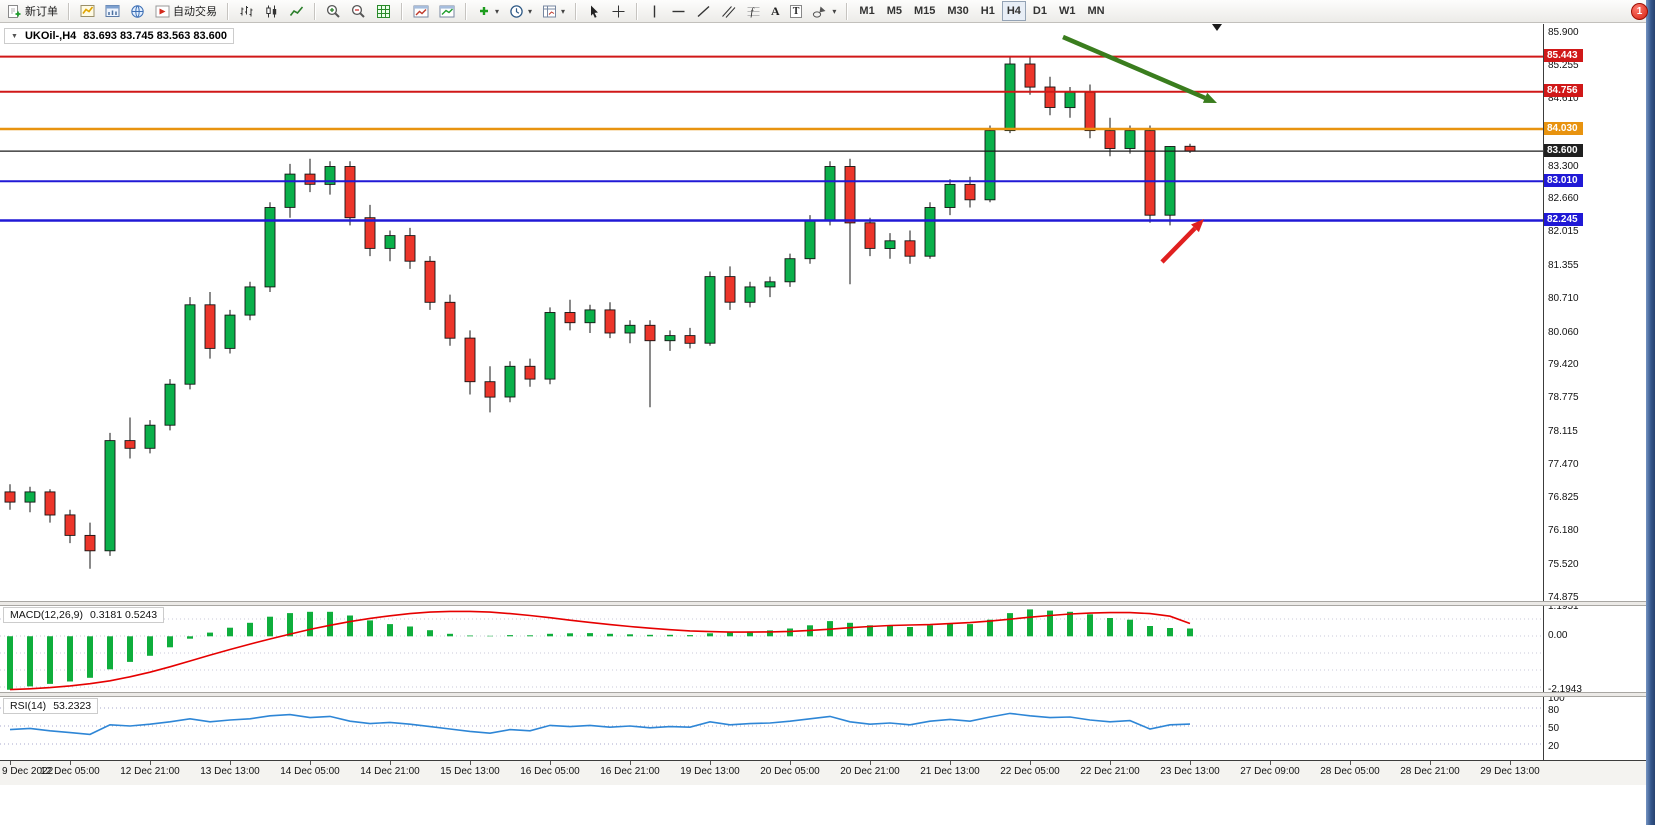 The width and height of the screenshot is (1655, 825). Describe the element at coordinates (296, 11) in the screenshot. I see `line-chart-mode-button` at that location.